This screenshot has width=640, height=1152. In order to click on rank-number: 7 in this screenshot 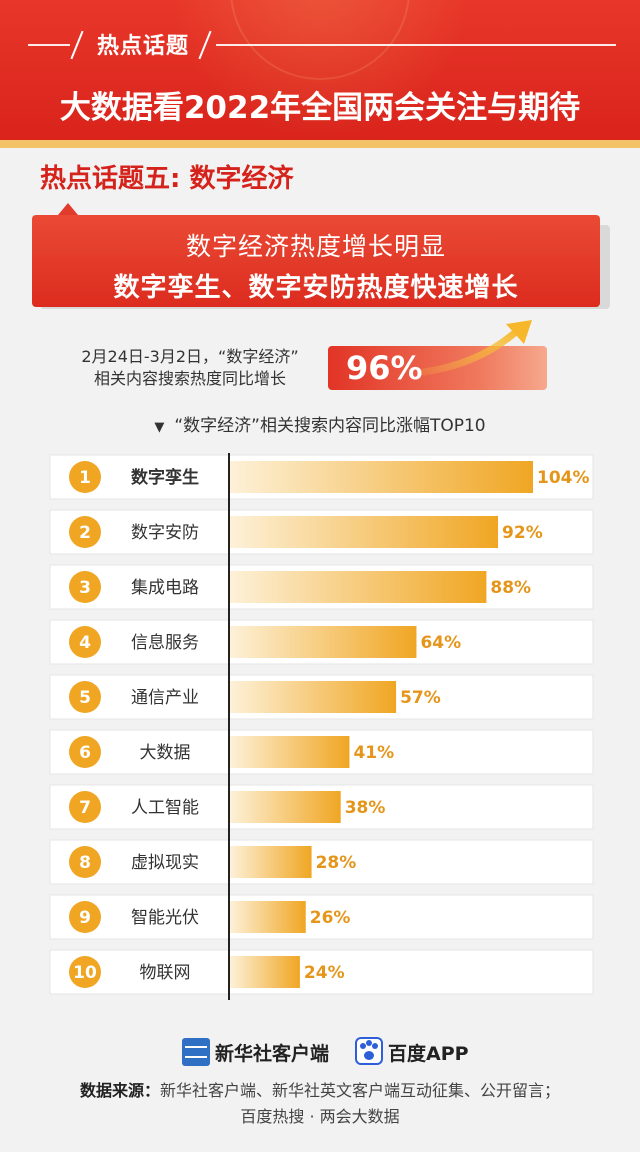, I will do `click(85, 808)`.